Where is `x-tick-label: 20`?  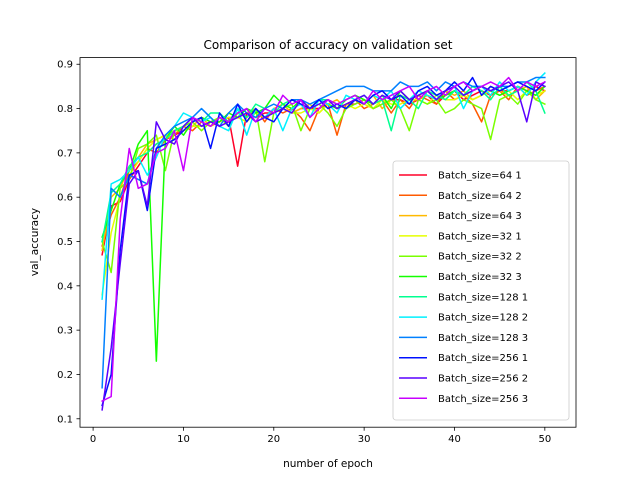
x-tick-label: 20 is located at coordinates (273, 439).